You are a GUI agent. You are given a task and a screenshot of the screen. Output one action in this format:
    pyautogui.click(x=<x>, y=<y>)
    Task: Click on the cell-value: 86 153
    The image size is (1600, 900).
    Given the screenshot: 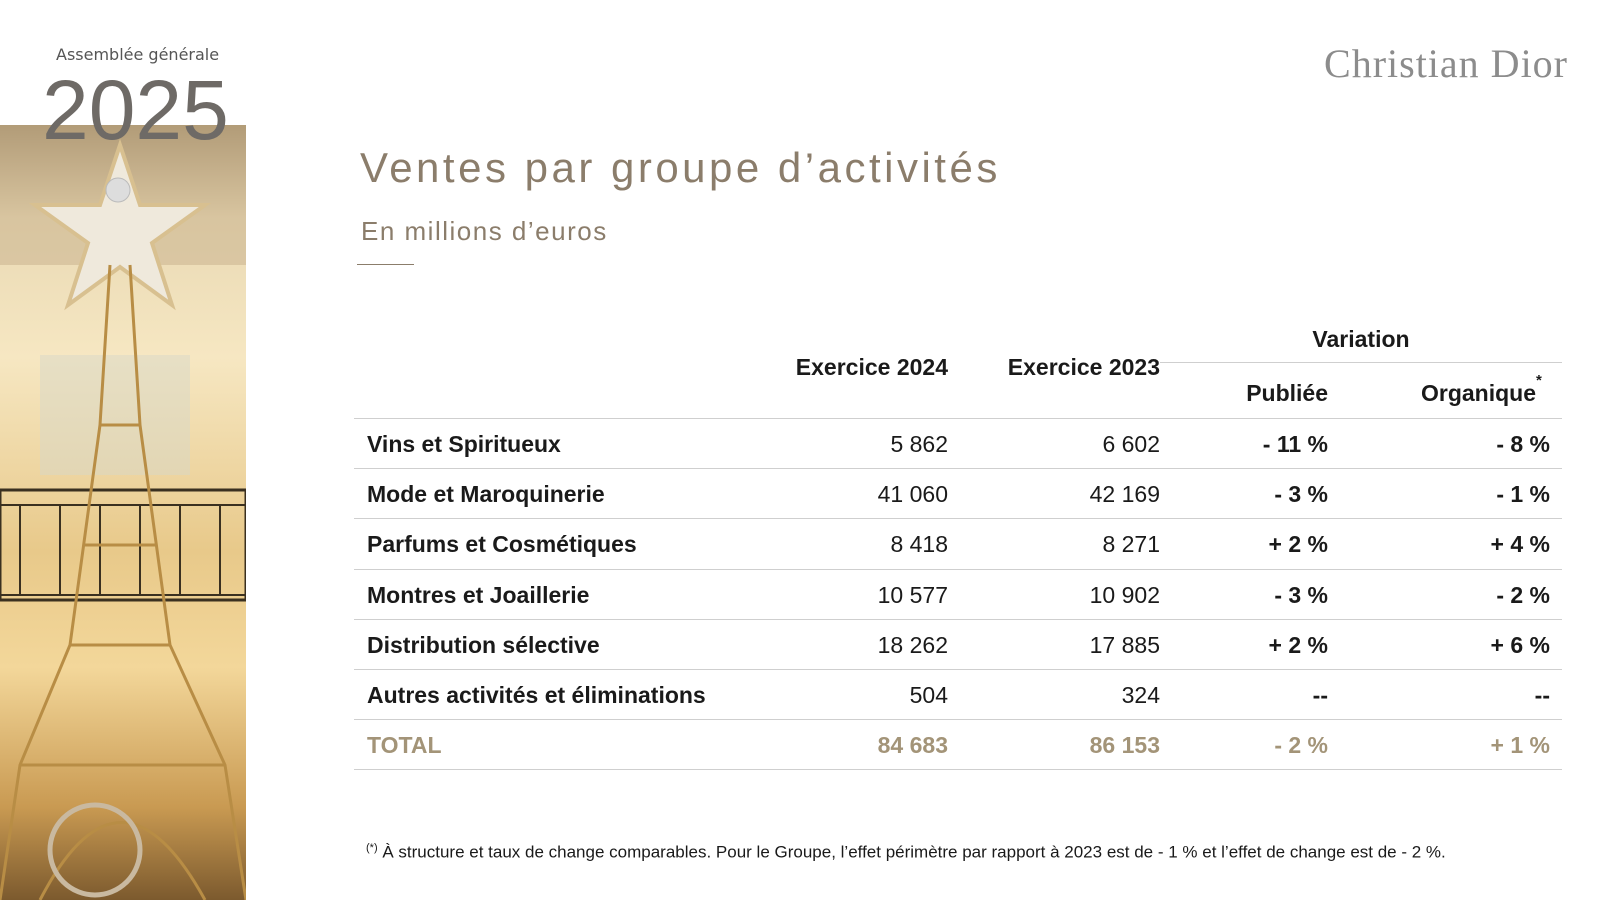 What is the action you would take?
    pyautogui.click(x=1124, y=745)
    